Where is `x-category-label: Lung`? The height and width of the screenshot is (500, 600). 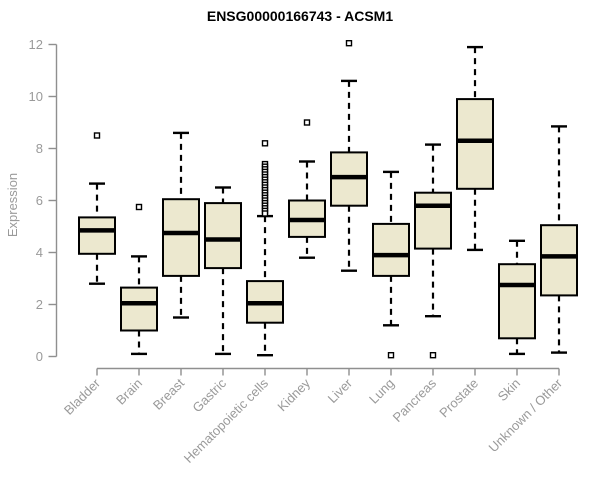 x-category-label: Lung is located at coordinates (381, 391).